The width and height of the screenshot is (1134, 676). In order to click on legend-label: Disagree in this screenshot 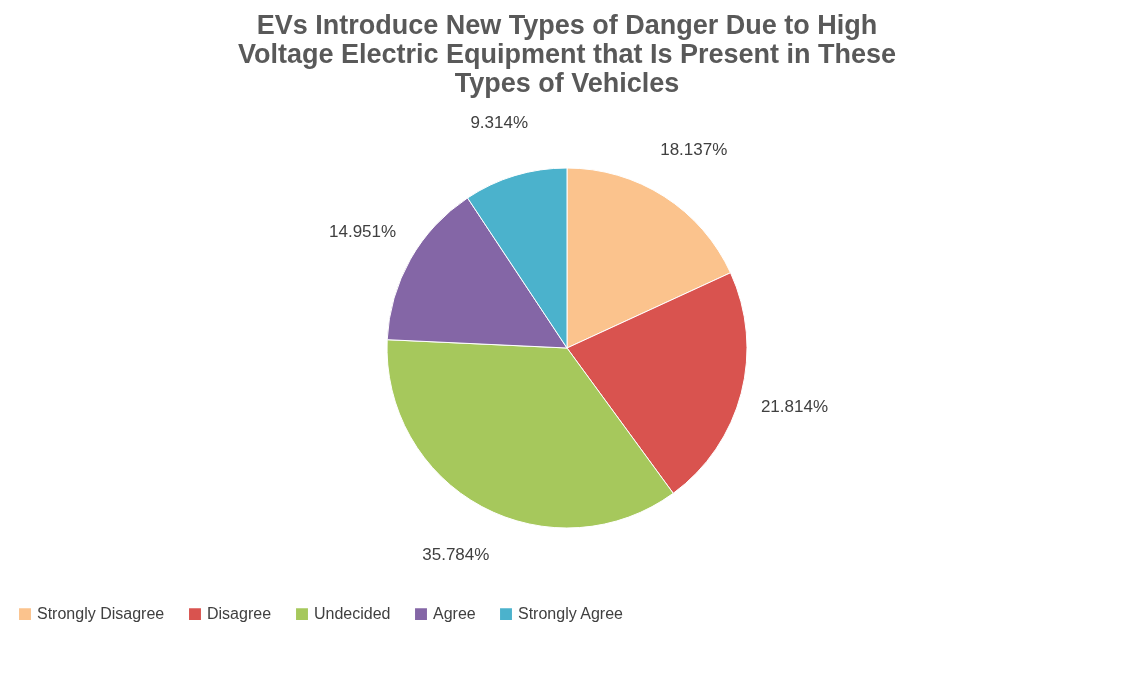, I will do `click(239, 614)`.